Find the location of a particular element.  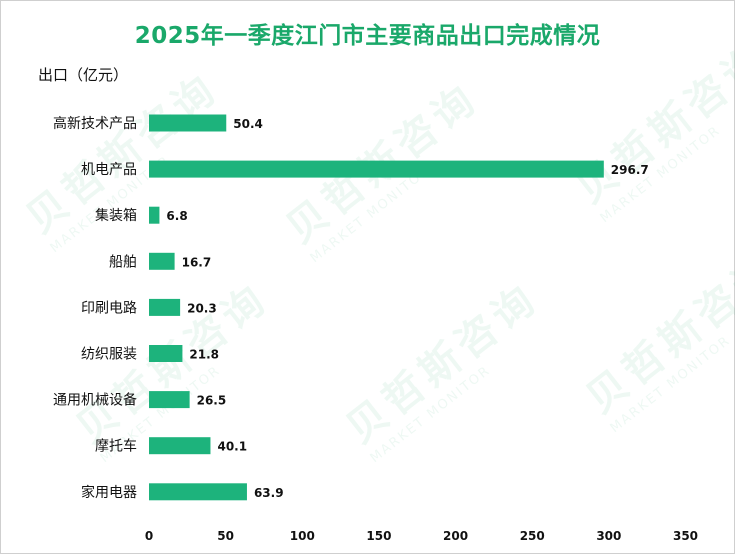

chart-title: 2025年一季度江门市主要商品出口完成情况 is located at coordinates (367, 36).